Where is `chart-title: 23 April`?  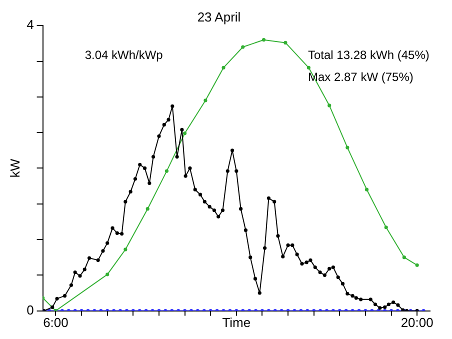
chart-title: 23 April is located at coordinates (219, 16).